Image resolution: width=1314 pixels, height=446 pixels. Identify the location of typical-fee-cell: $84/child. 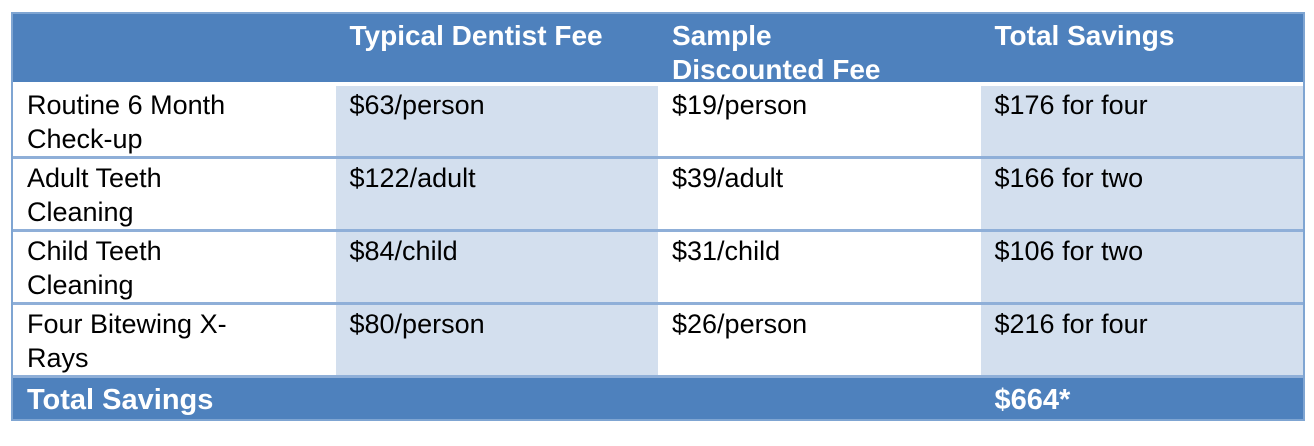
(496, 267).